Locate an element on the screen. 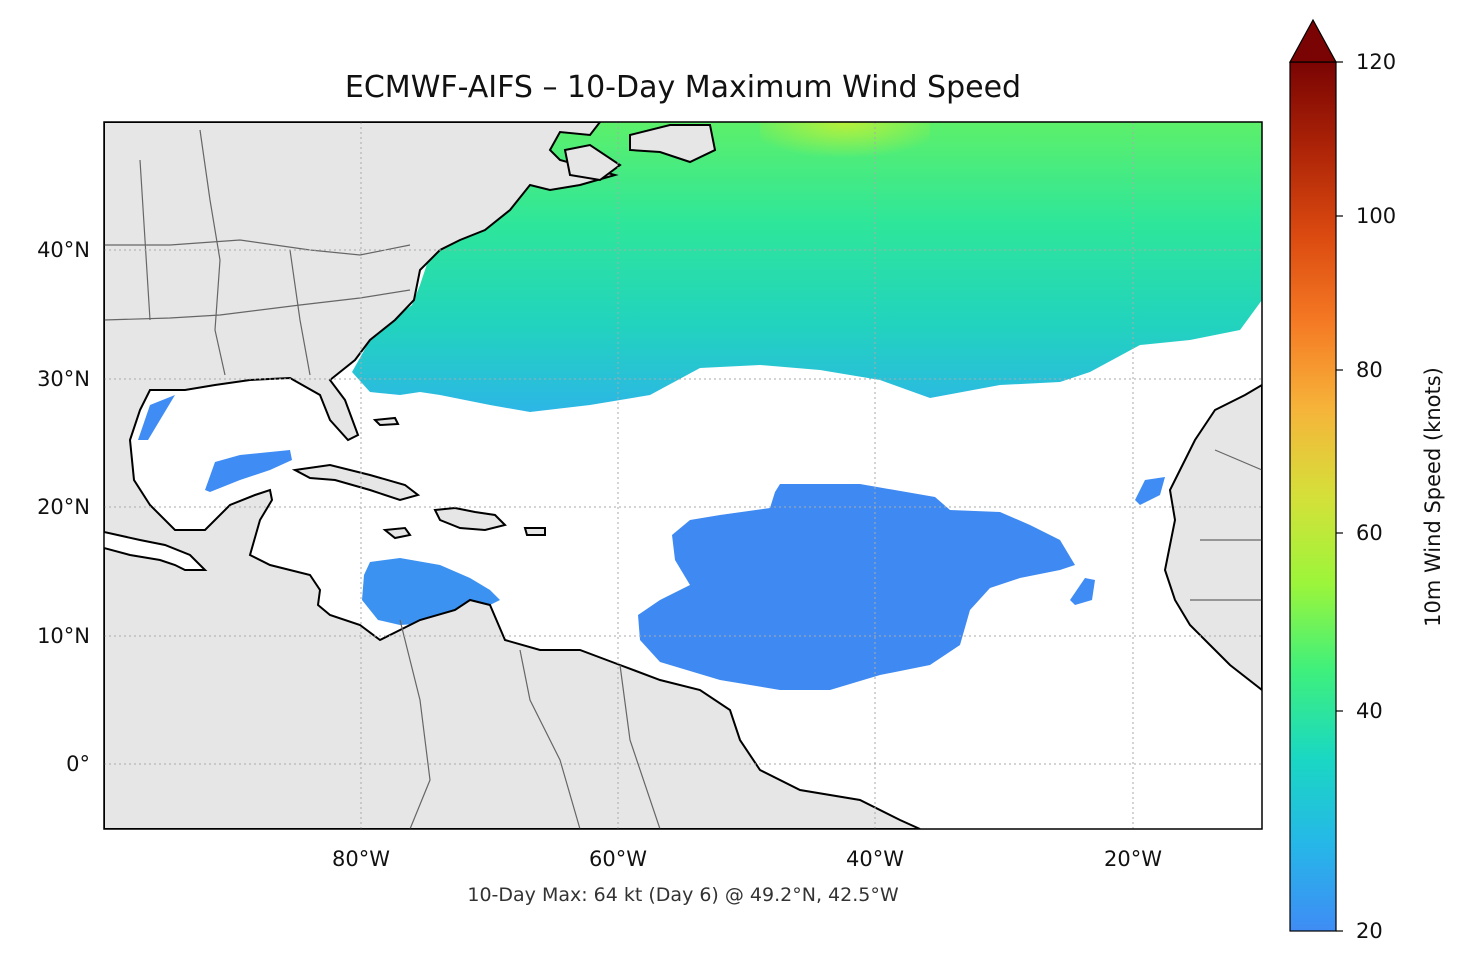  lon-tick-20w: 20°W is located at coordinates (1133, 859).